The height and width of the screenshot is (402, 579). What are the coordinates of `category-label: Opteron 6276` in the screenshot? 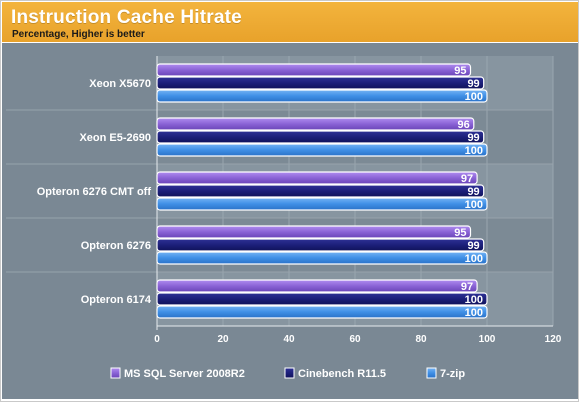 It's located at (116, 246).